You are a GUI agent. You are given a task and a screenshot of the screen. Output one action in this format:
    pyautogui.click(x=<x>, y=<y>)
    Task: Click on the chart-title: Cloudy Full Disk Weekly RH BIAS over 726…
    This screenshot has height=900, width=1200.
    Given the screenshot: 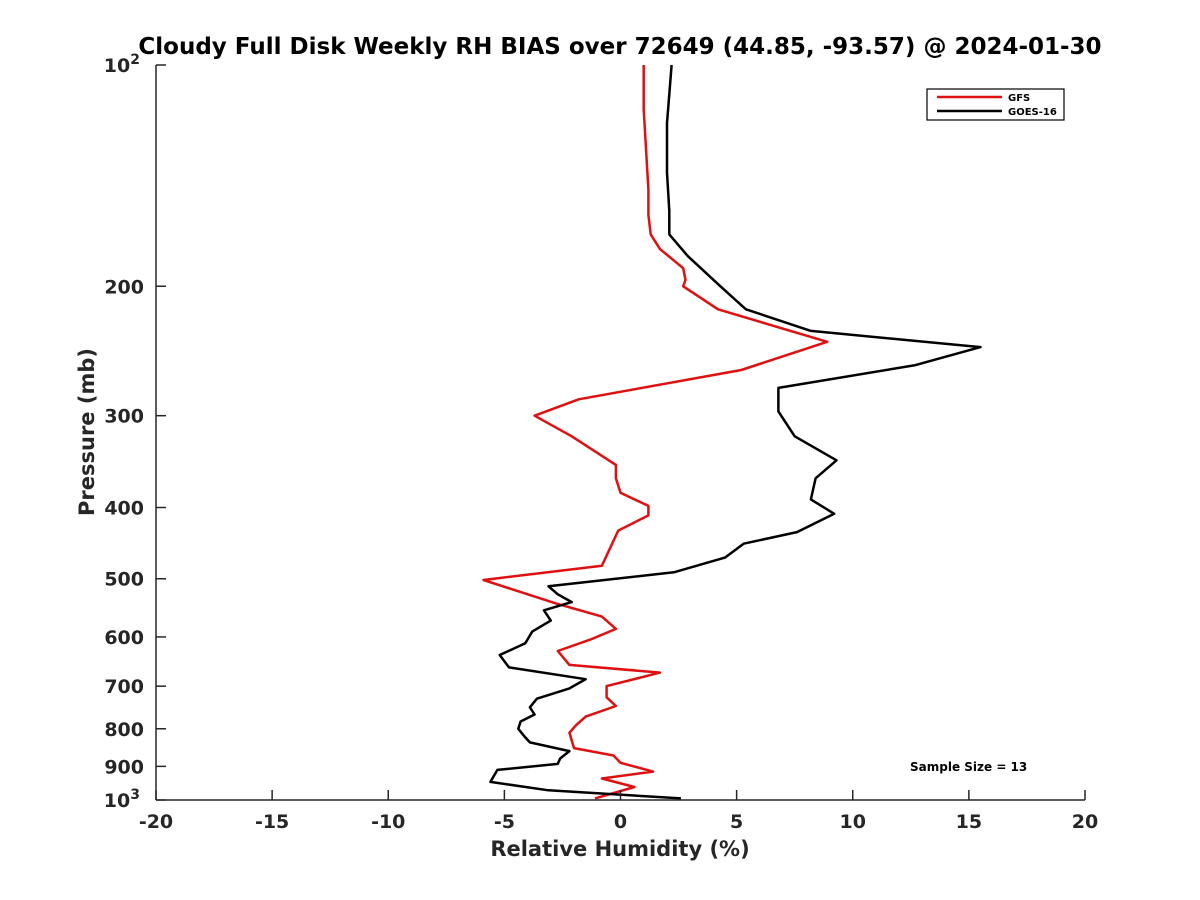 What is the action you would take?
    pyautogui.click(x=619, y=47)
    